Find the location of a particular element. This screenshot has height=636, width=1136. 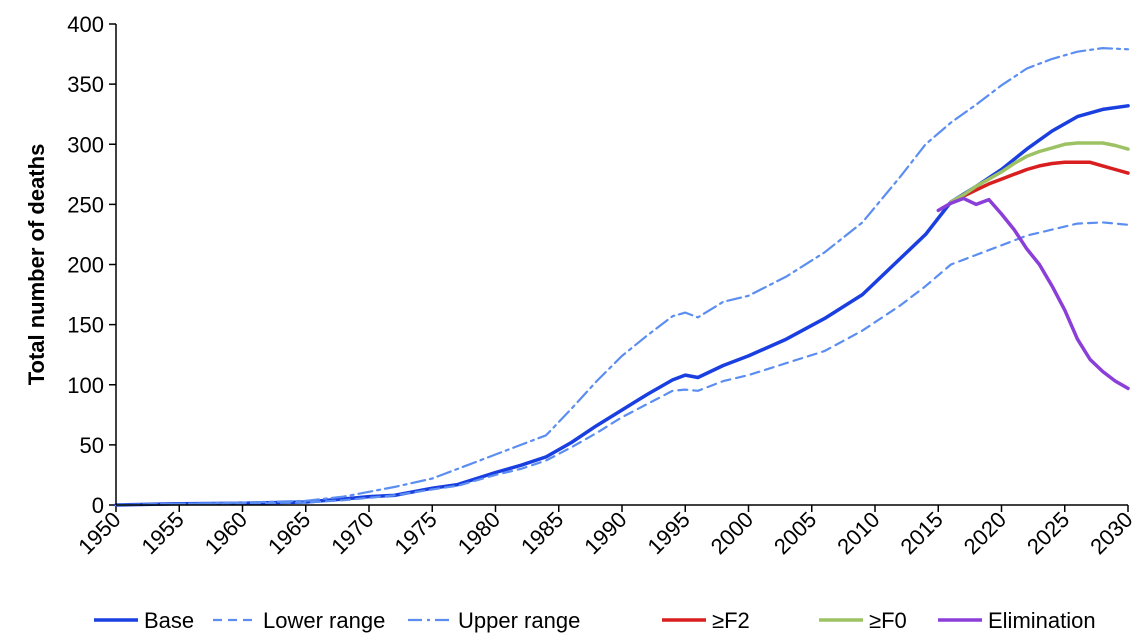

y-axis-title-group: Total number of deaths is located at coordinates (36, 265).